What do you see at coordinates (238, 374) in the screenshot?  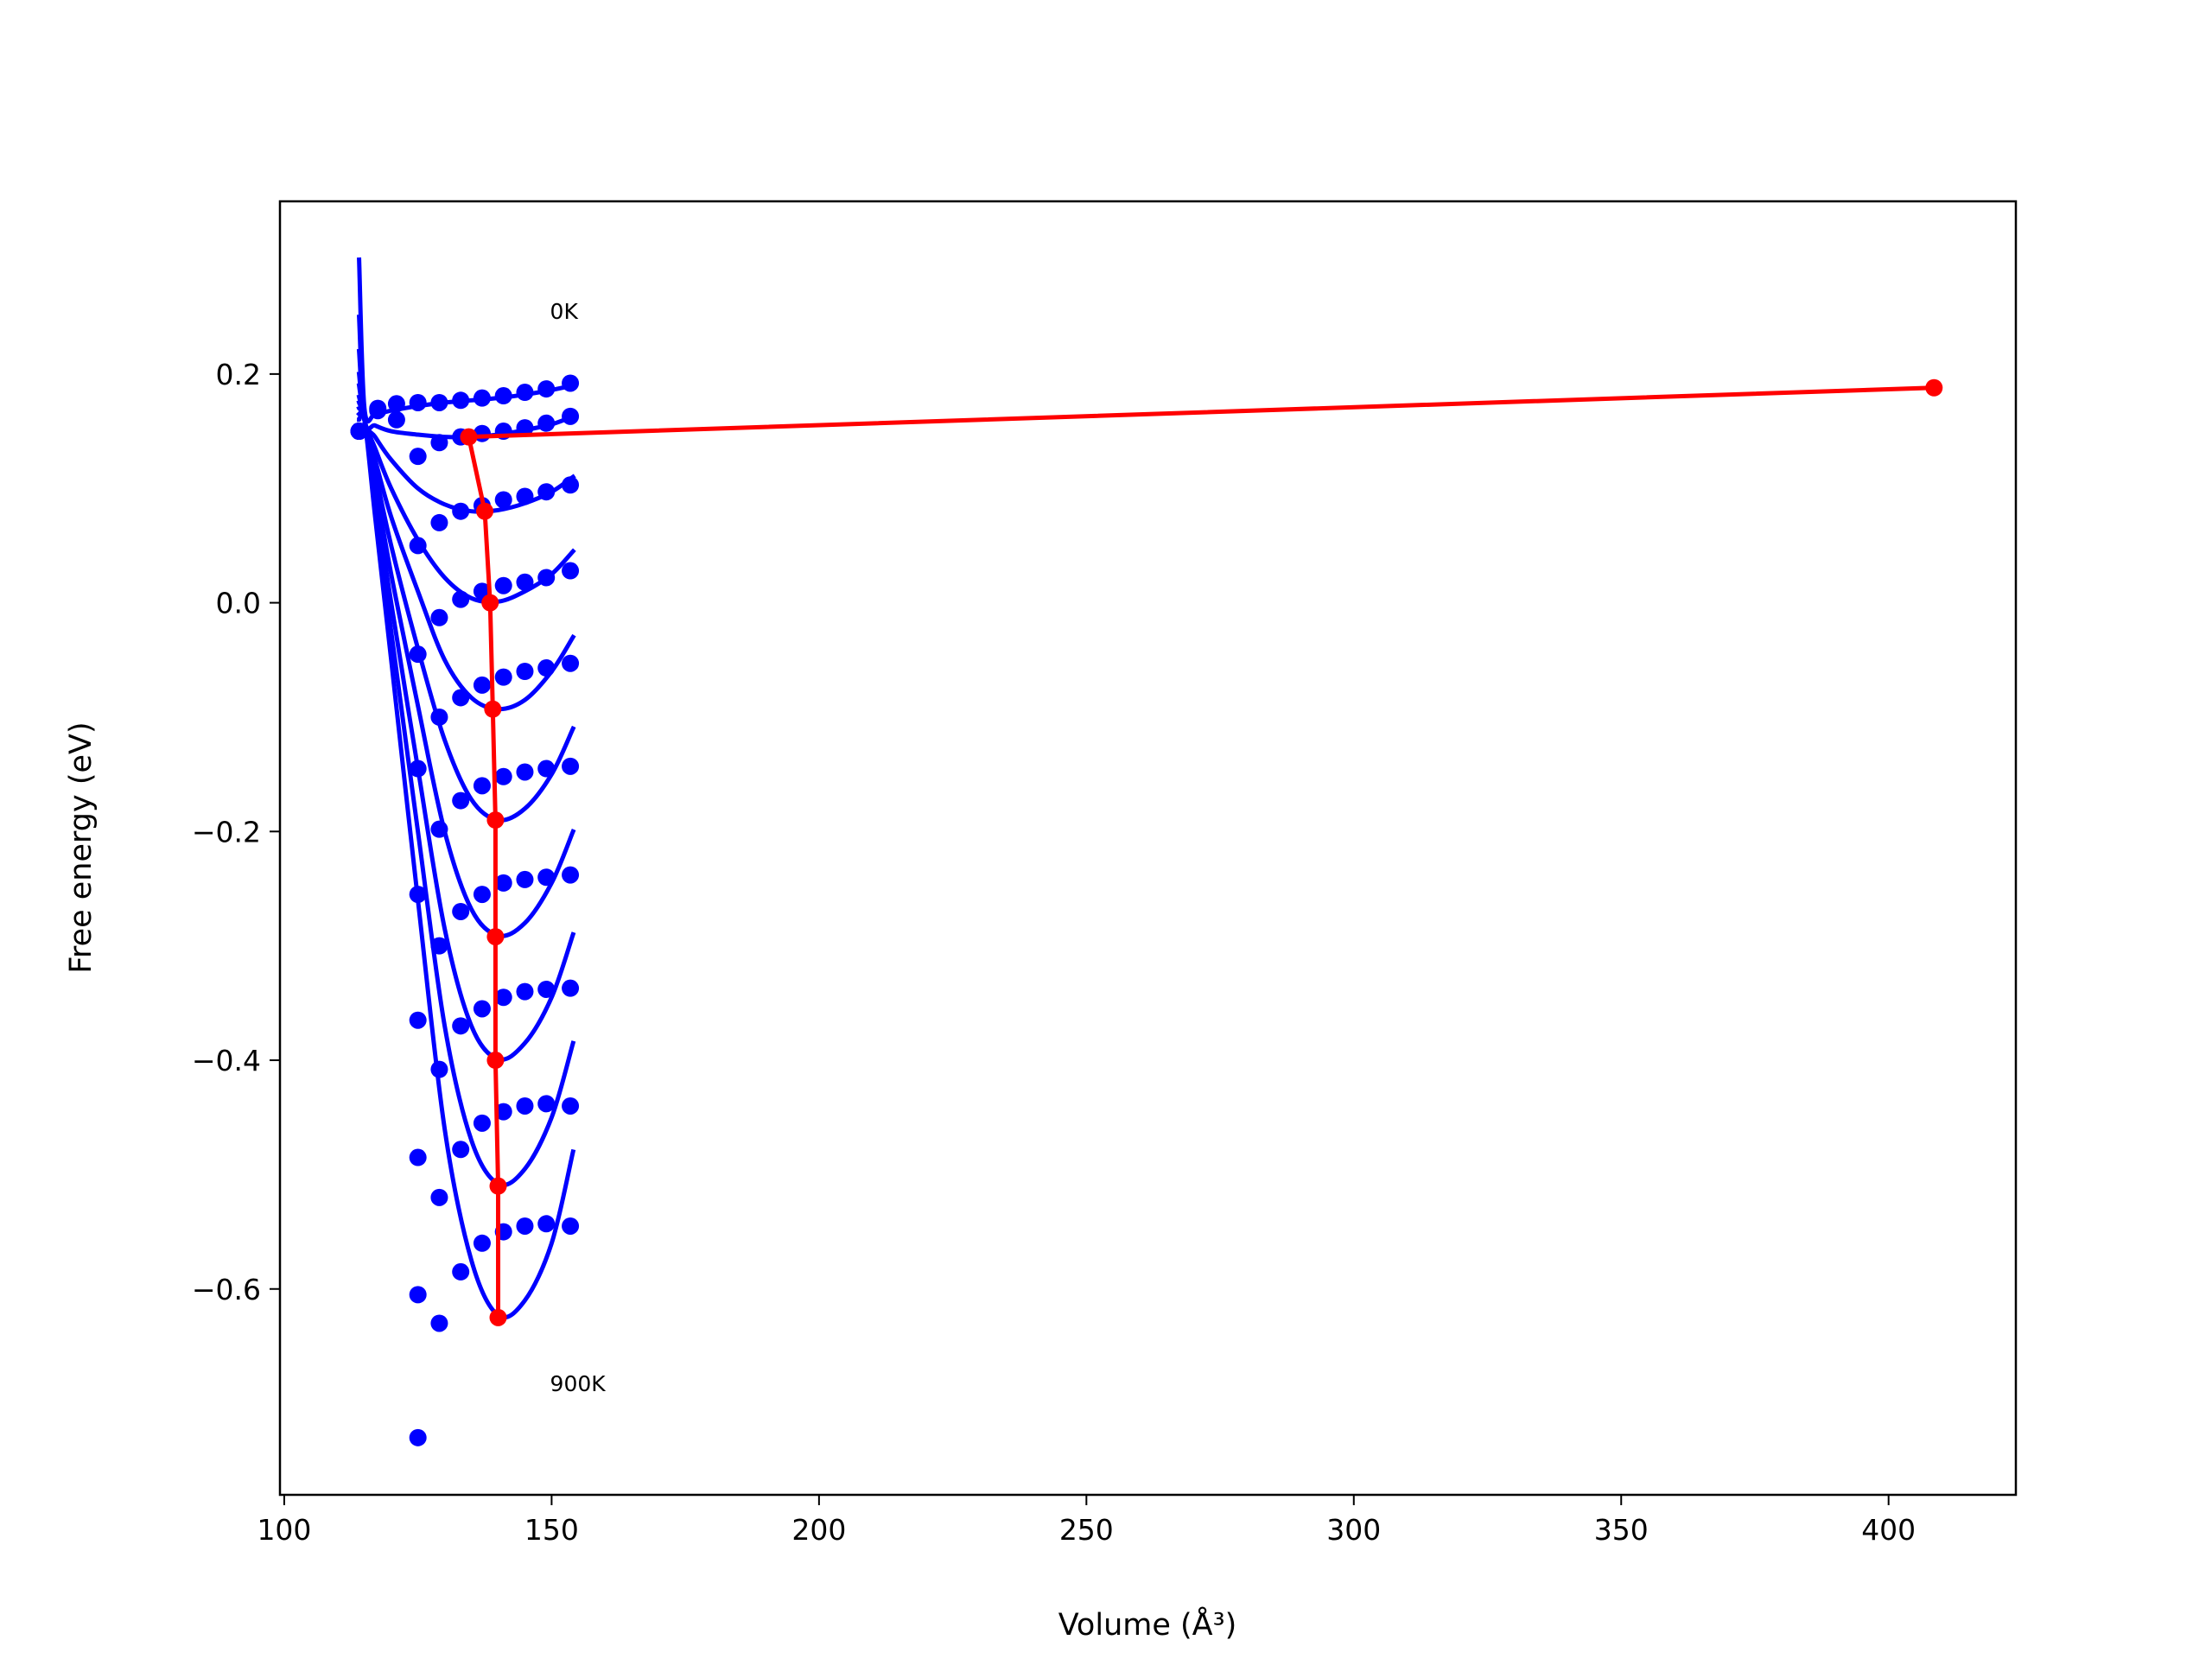 I see `y-tick-label: 0.2` at bounding box center [238, 374].